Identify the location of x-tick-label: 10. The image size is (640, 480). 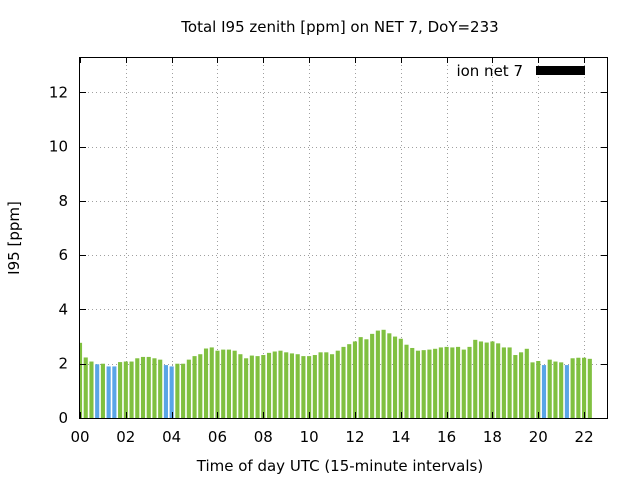
(309, 437).